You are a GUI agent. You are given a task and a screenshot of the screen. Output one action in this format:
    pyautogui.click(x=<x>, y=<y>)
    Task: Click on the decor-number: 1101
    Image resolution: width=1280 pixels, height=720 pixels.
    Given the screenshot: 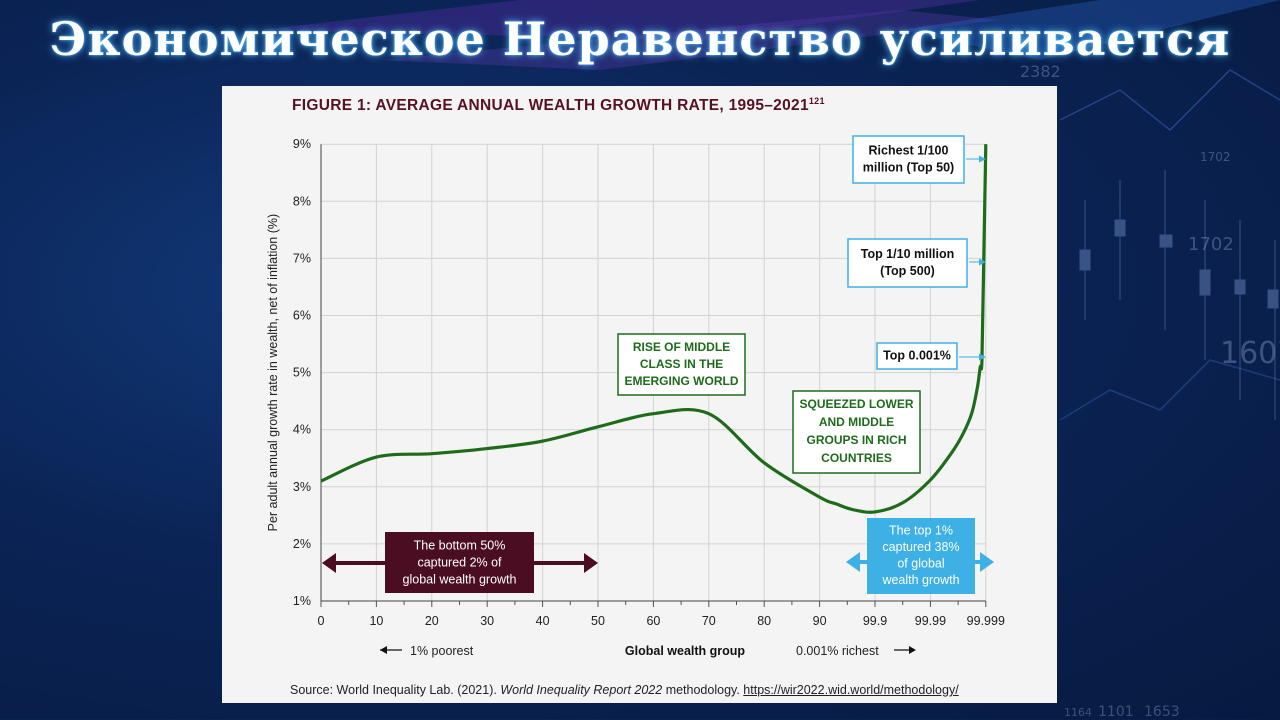 What is the action you would take?
    pyautogui.click(x=1116, y=712)
    